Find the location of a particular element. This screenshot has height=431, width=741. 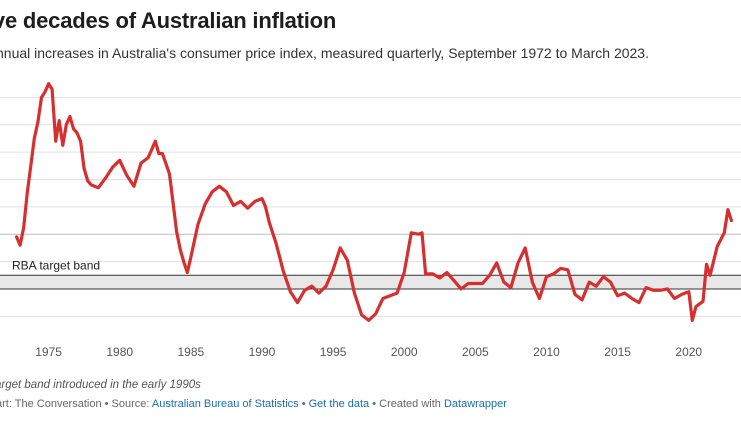

x-tick-label: 1990 is located at coordinates (262, 352).